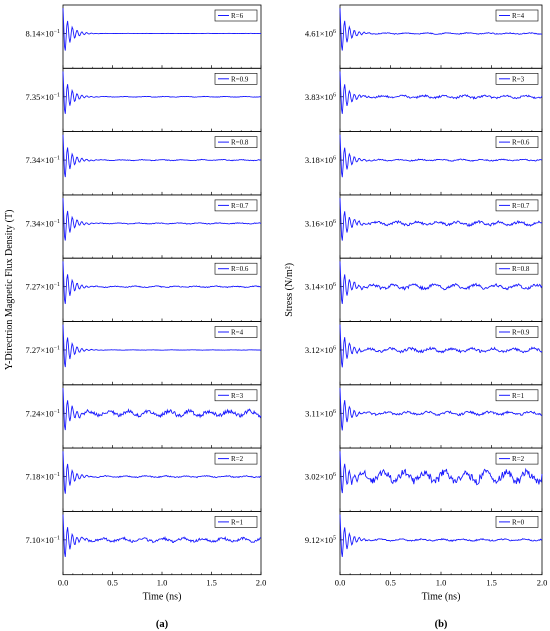  I want to click on legend-label: R=6, so click(237, 16).